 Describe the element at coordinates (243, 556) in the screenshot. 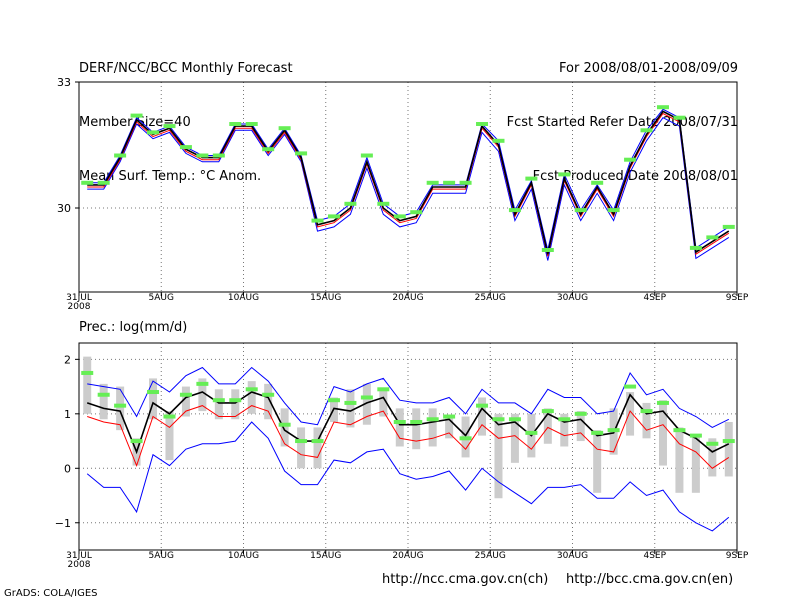

I see `prec-x-tick-label: 10AUG` at that location.